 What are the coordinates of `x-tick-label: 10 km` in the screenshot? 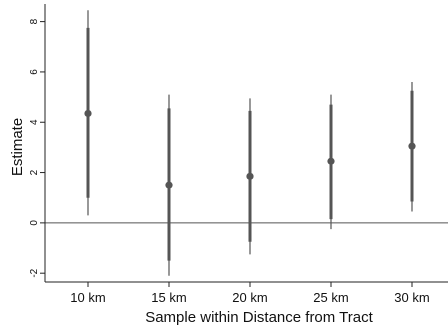 It's located at (87, 297).